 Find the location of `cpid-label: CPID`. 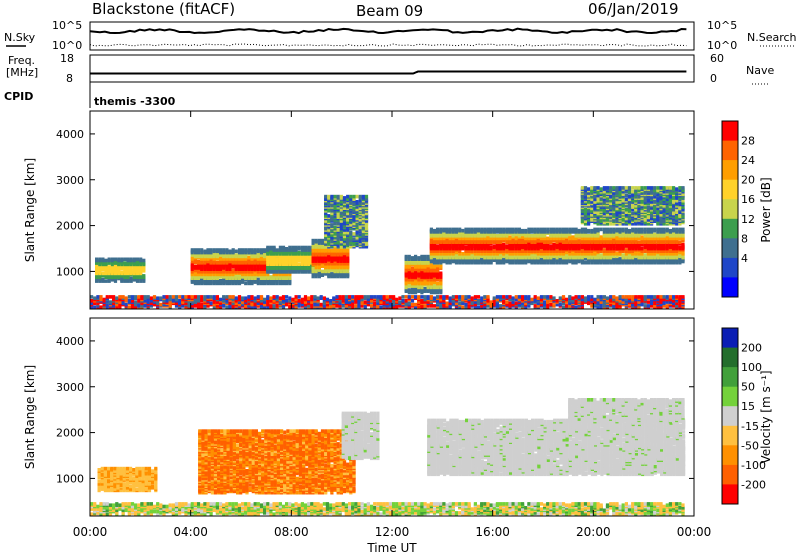

cpid-label: CPID is located at coordinates (18, 96).